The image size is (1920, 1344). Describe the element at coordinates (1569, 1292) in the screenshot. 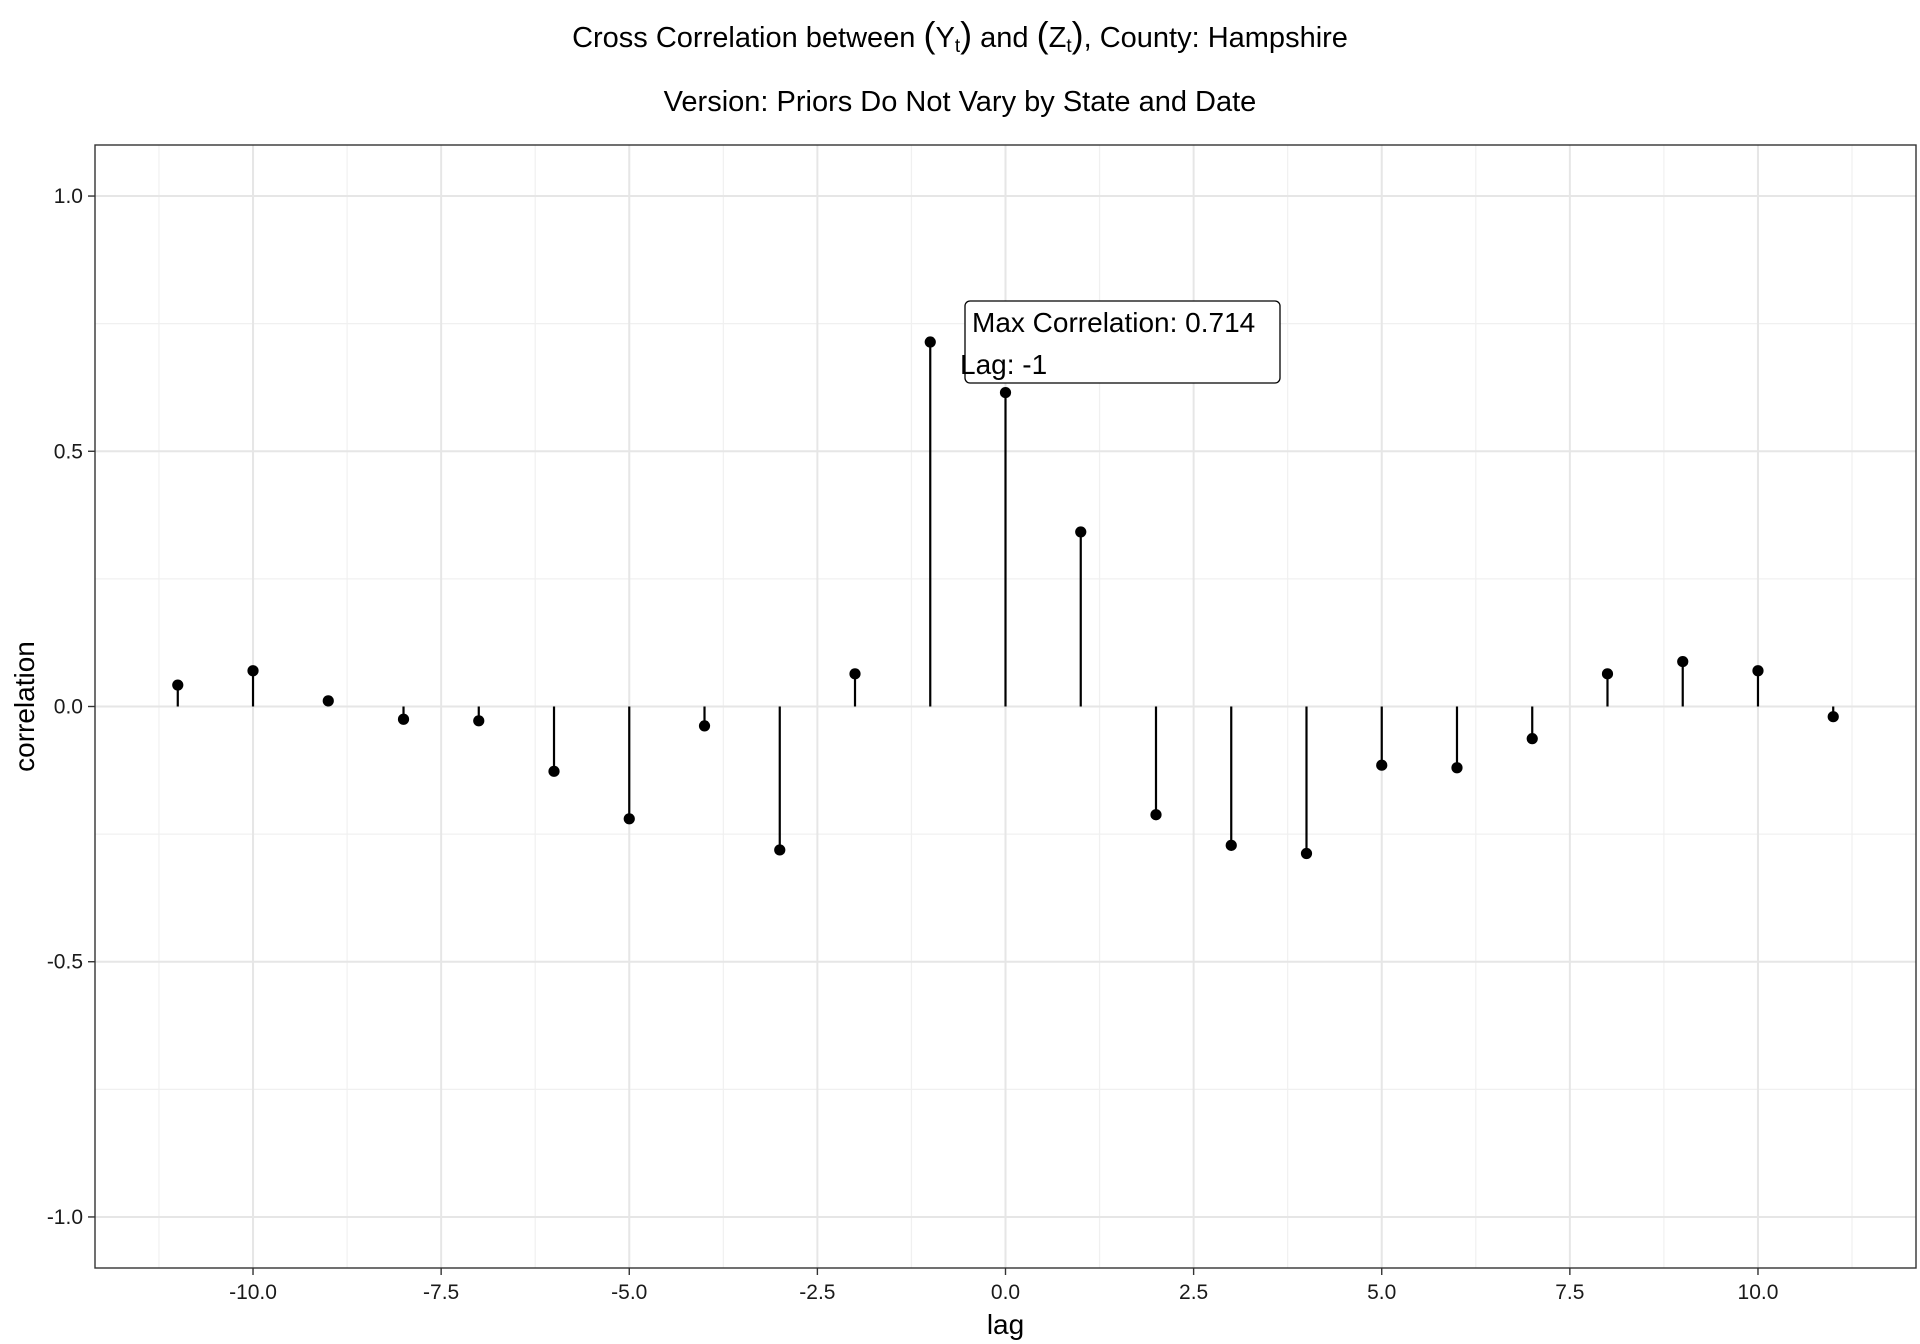

I see `x-tick-label: 7.5` at that location.